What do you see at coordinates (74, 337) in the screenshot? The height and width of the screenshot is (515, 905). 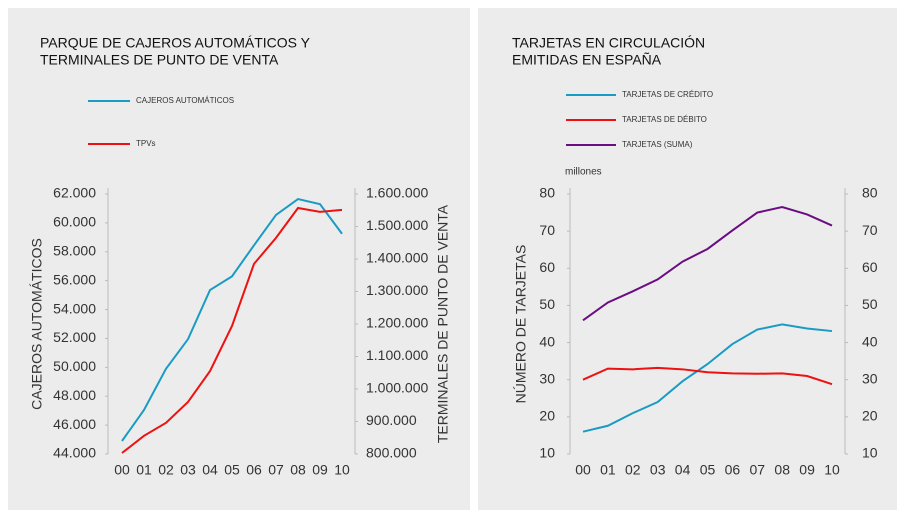 I see `y-tick-label: 52.000` at bounding box center [74, 337].